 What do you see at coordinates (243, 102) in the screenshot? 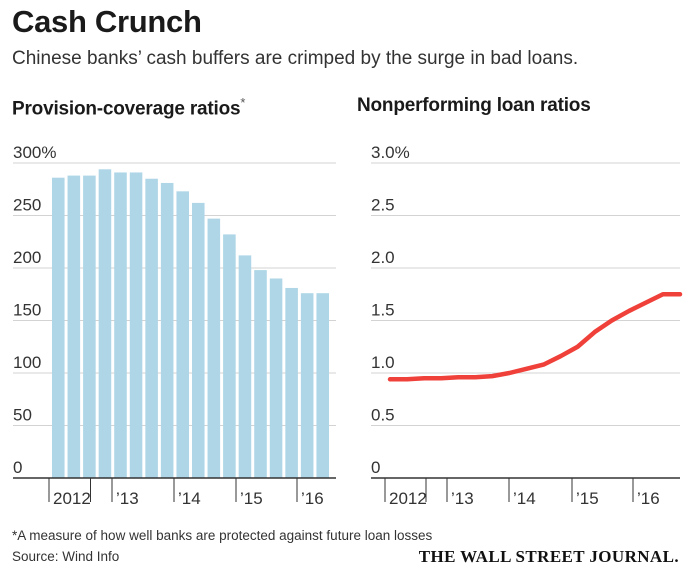
I see `footnote-marker: *` at bounding box center [243, 102].